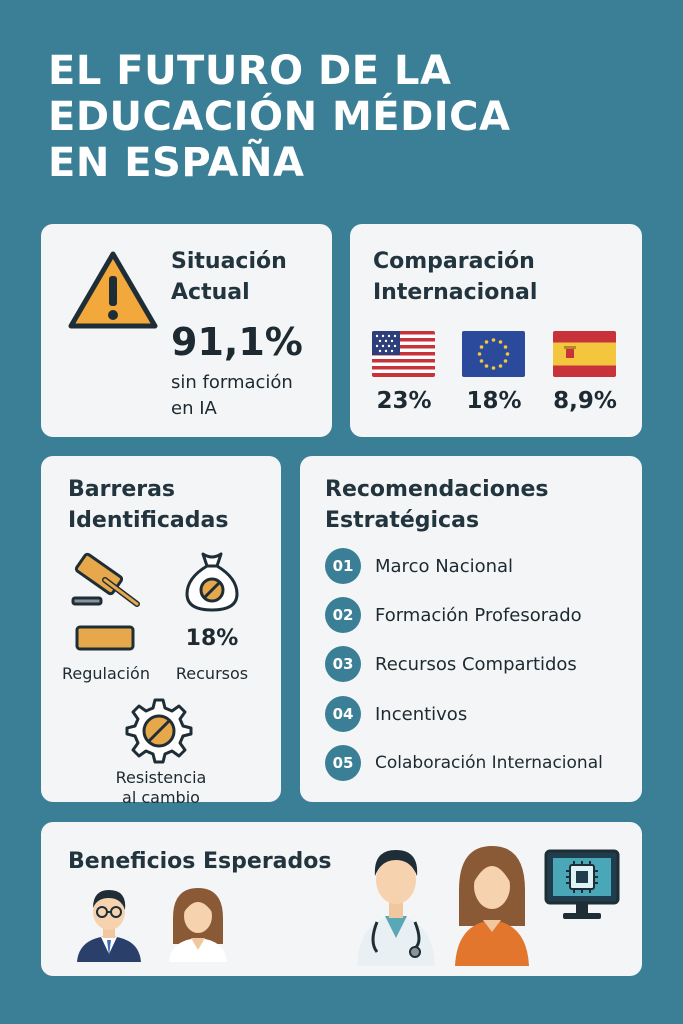  I want to click on usa-percentage: 23%, so click(404, 401).